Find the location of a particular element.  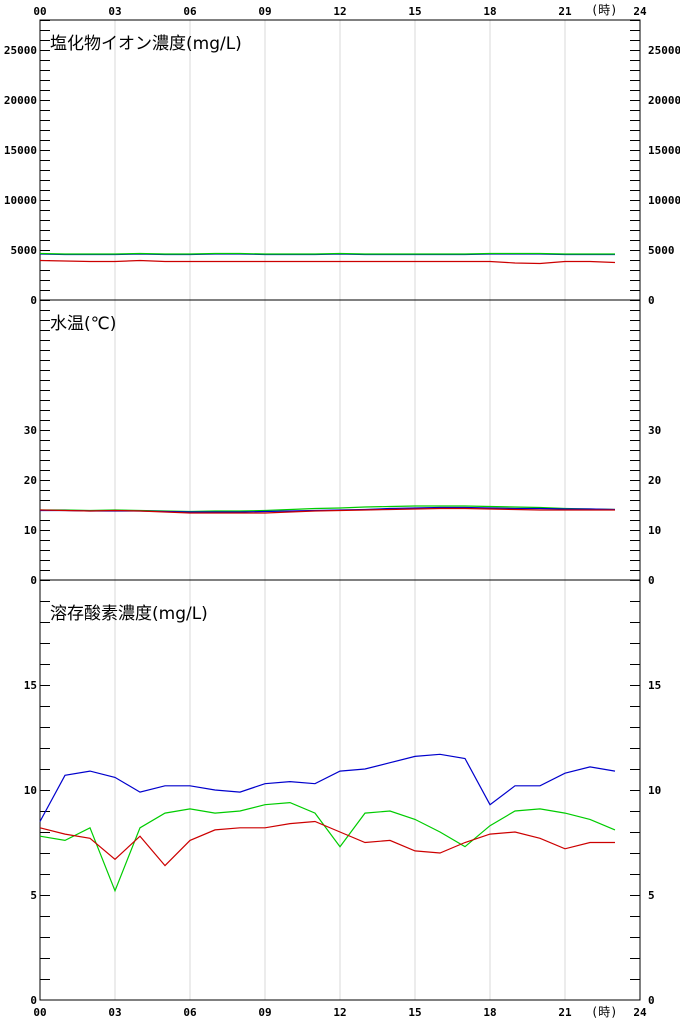

y-tick-label-left: 10000 is located at coordinates (20, 200).